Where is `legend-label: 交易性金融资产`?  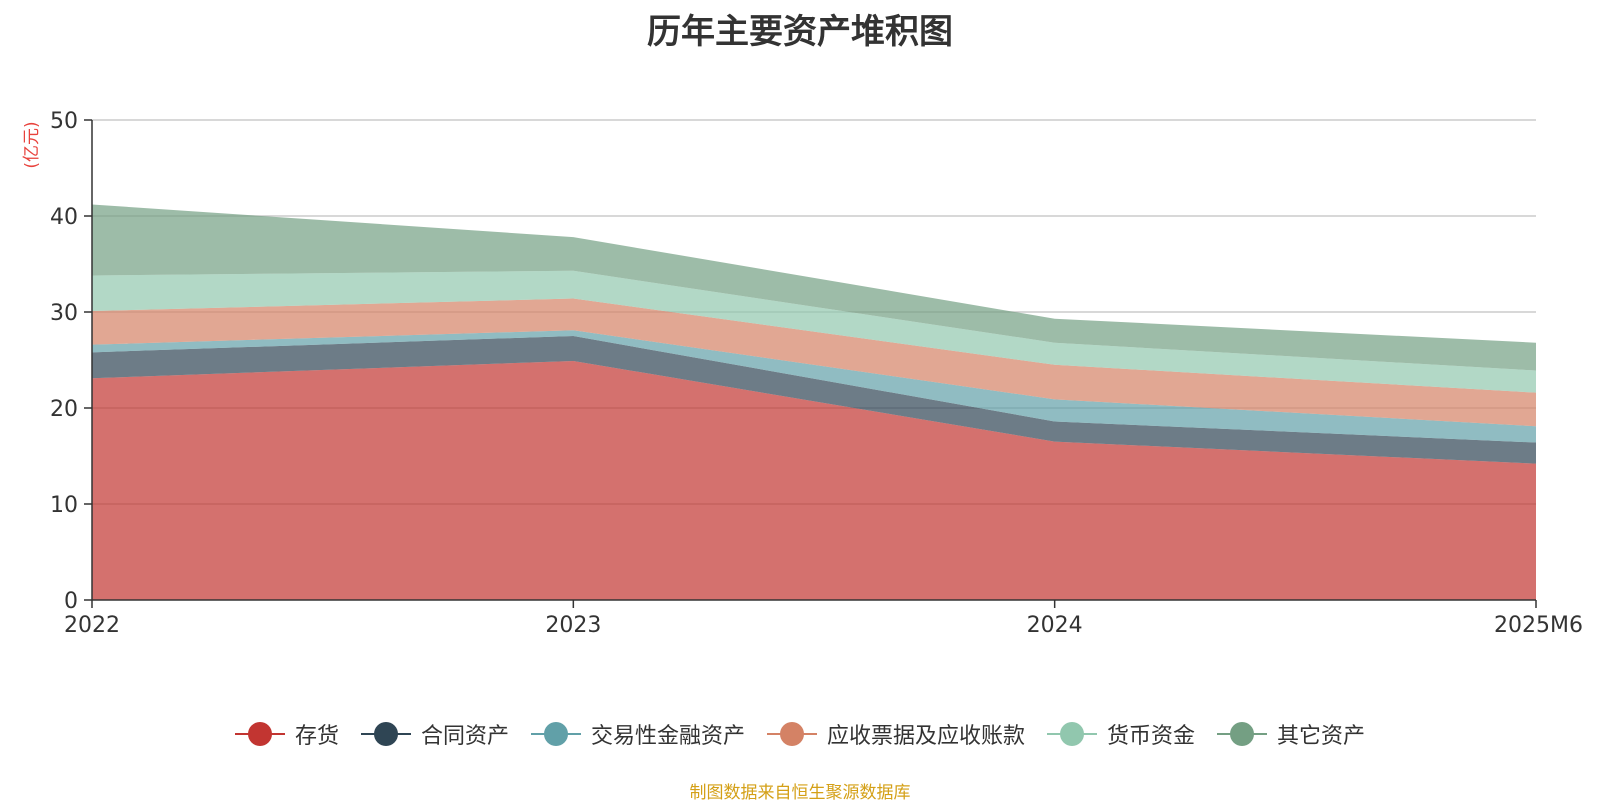
legend-label: 交易性金融资产 is located at coordinates (667, 736).